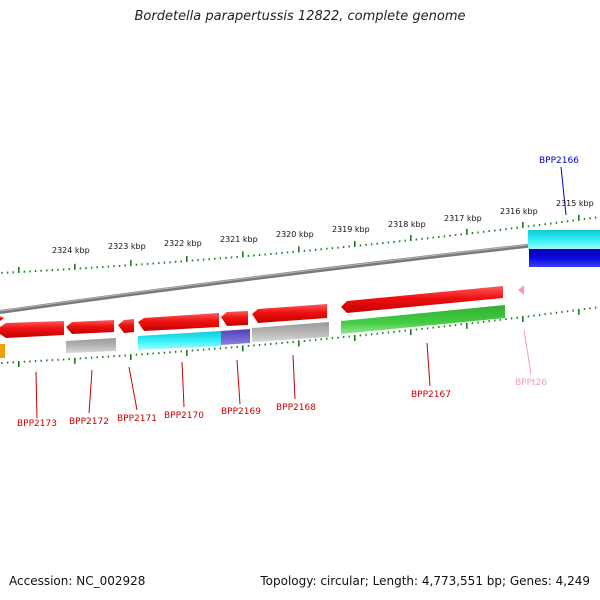 This screenshot has width=600, height=600. What do you see at coordinates (37, 424) in the screenshot?
I see `label-bpp2173: BPP2173` at bounding box center [37, 424].